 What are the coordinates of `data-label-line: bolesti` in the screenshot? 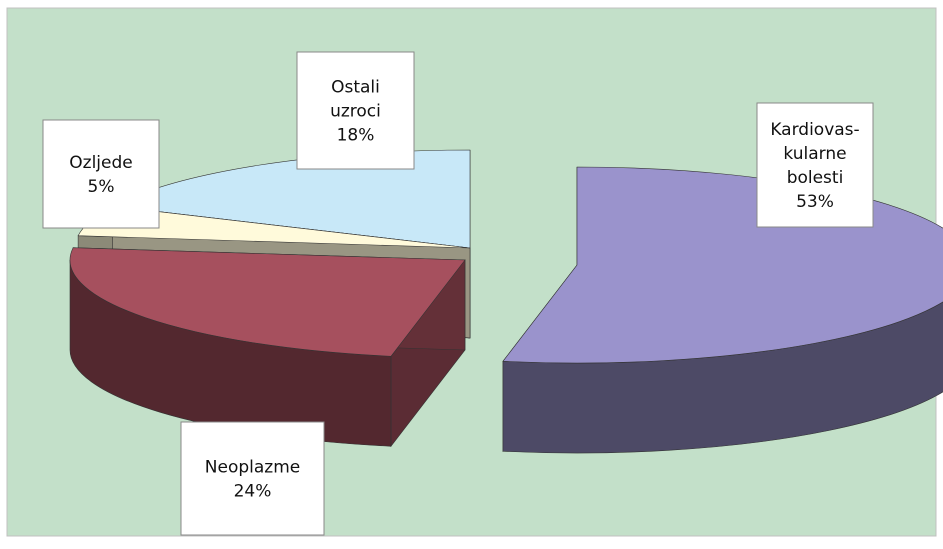 It's located at (815, 178).